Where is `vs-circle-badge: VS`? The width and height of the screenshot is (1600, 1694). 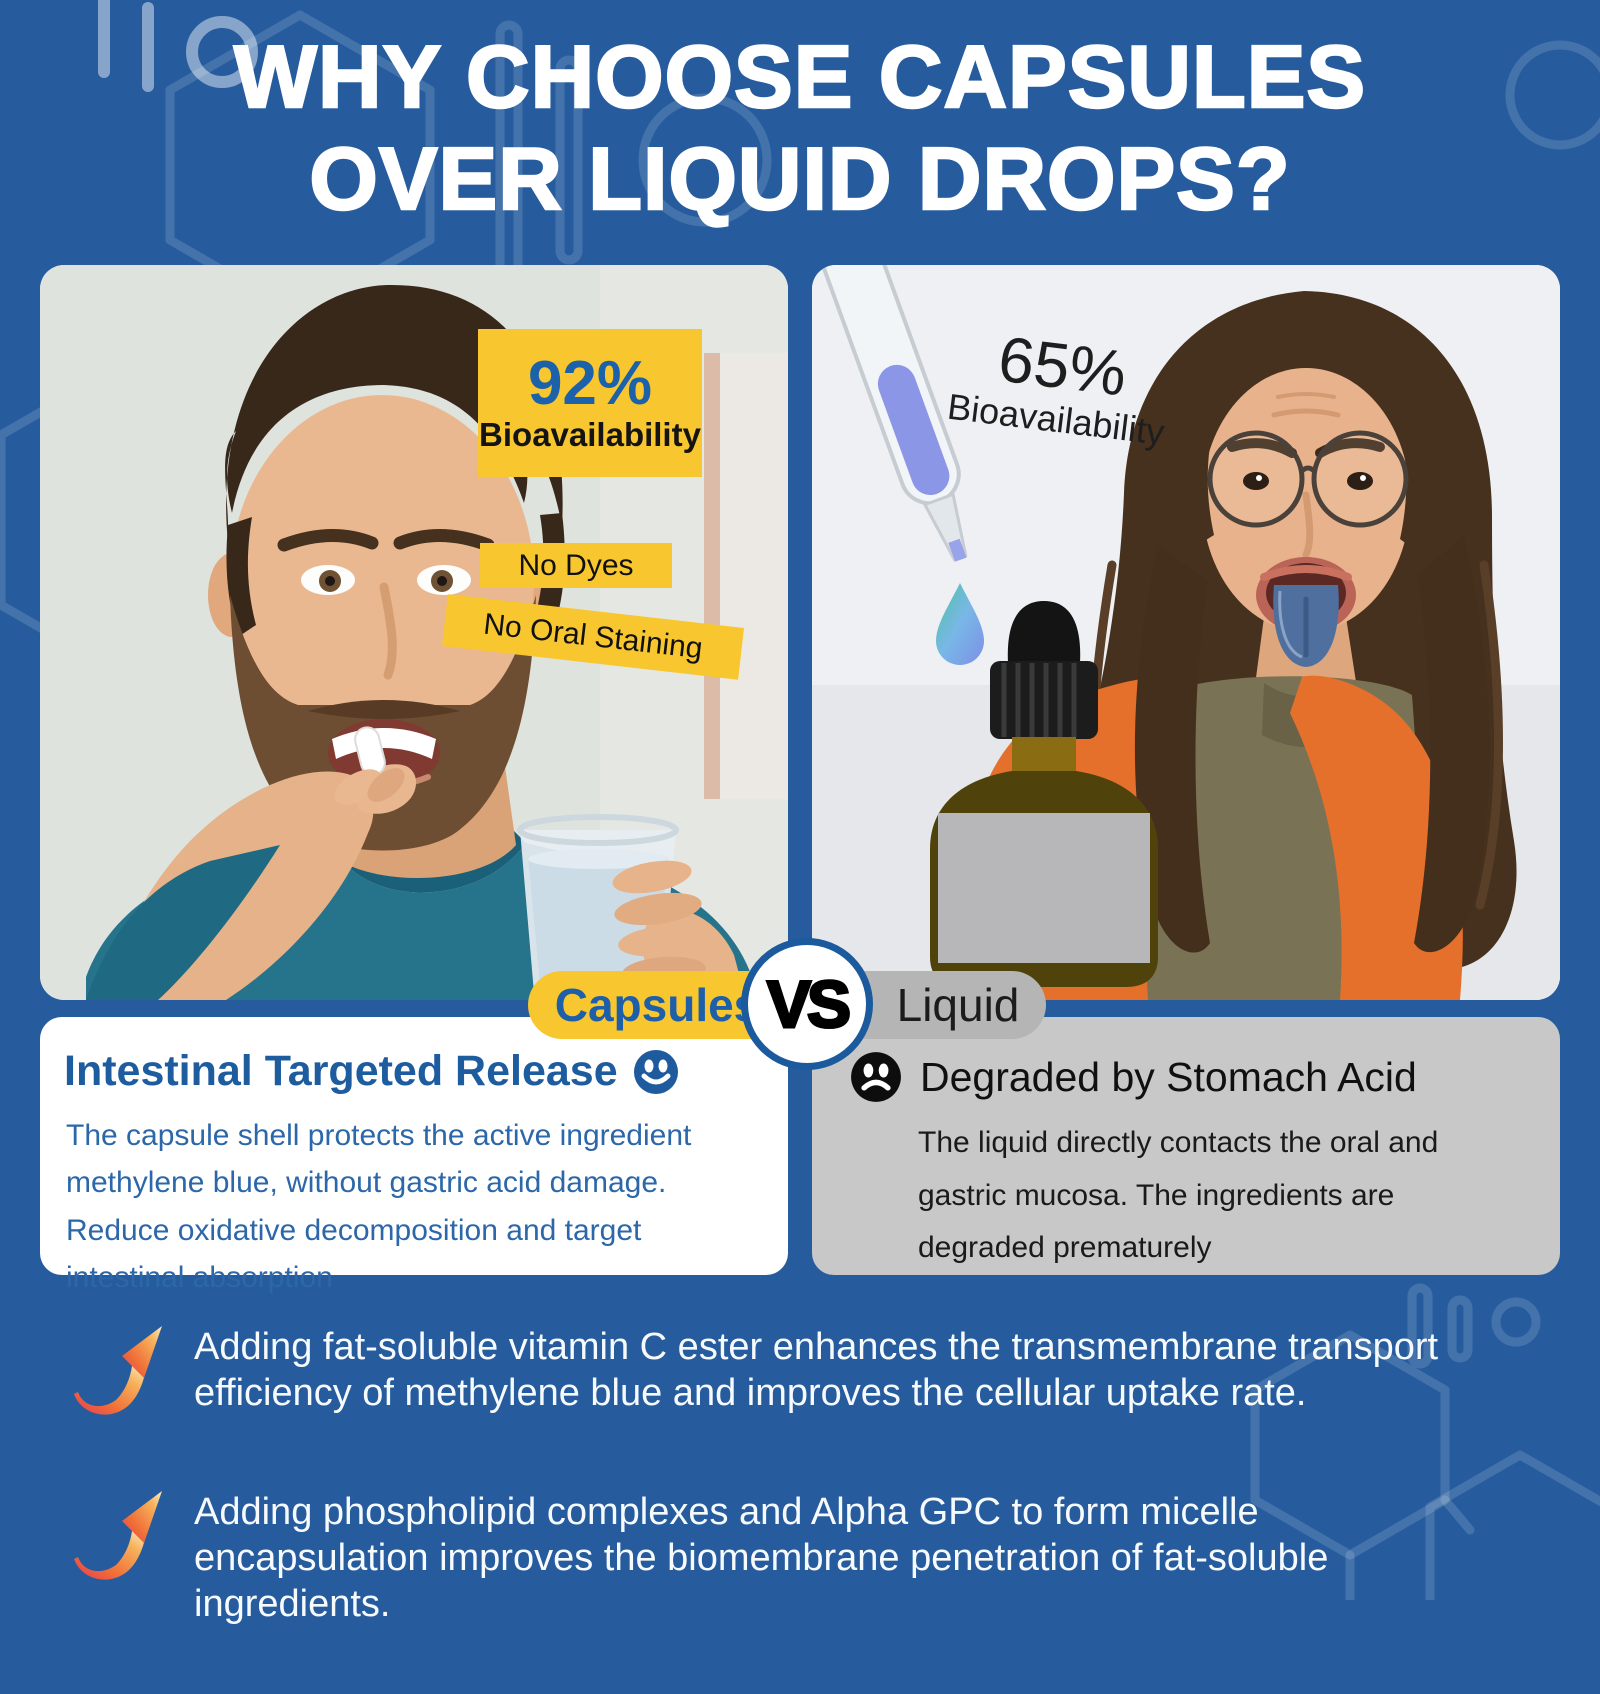 vs-circle-badge: VS is located at coordinates (807, 1004).